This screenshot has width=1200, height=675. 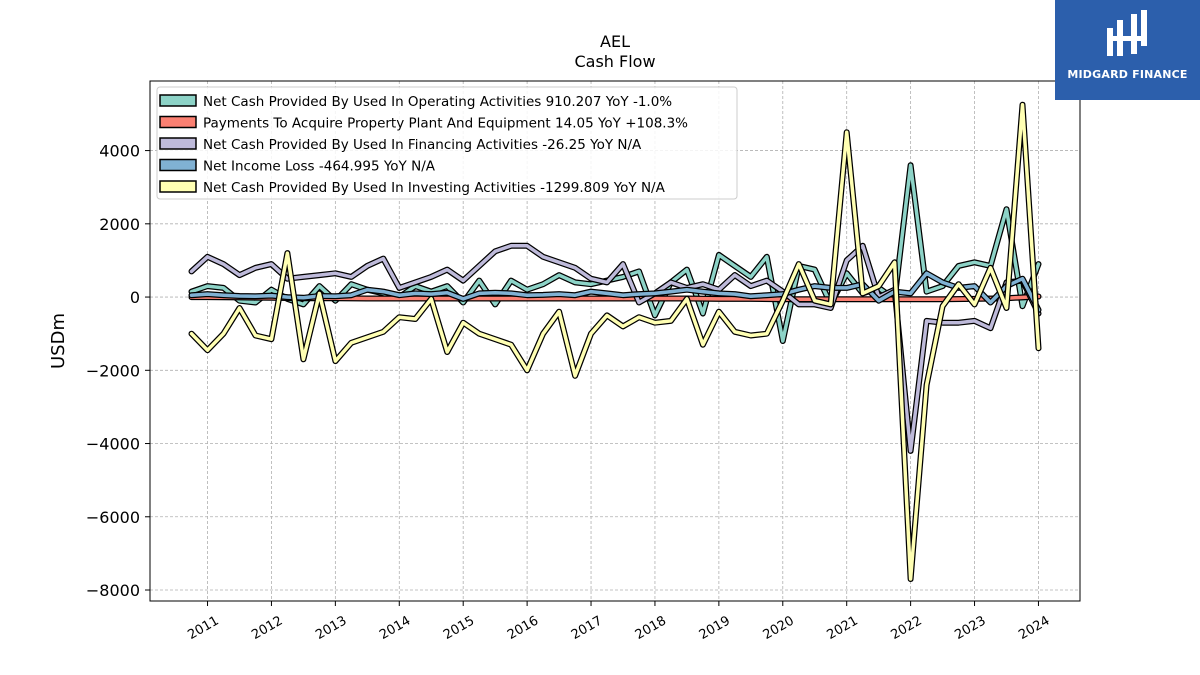 What do you see at coordinates (651, 628) in the screenshot?
I see `x-tick-label: 2018` at bounding box center [651, 628].